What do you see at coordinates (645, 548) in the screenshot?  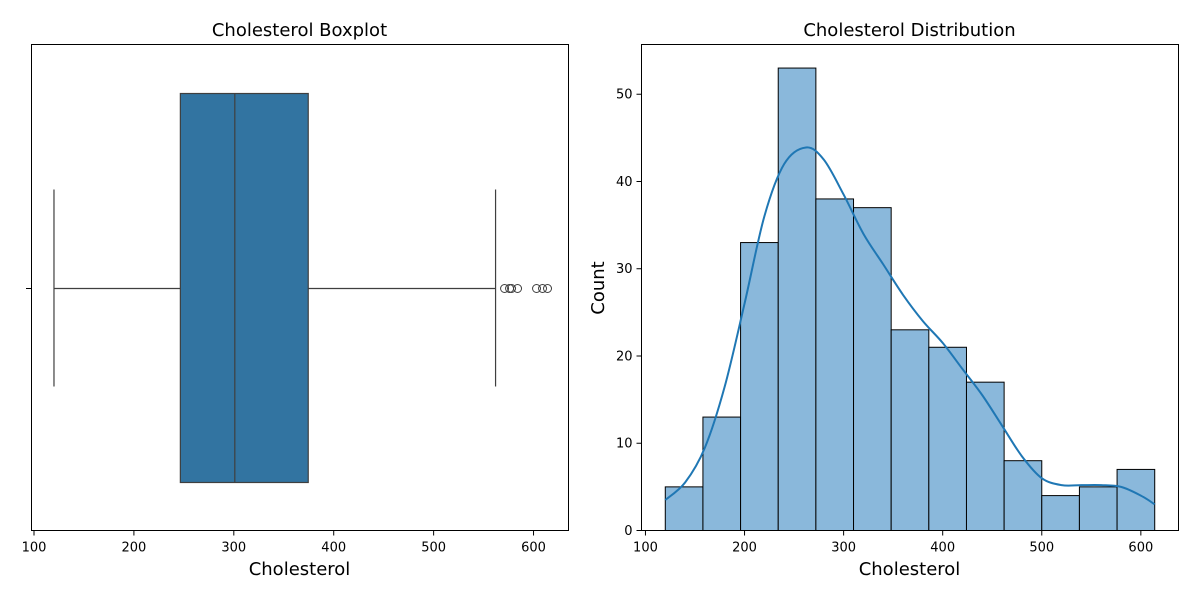 I see `histogram-x-tick-label: 100` at bounding box center [645, 548].